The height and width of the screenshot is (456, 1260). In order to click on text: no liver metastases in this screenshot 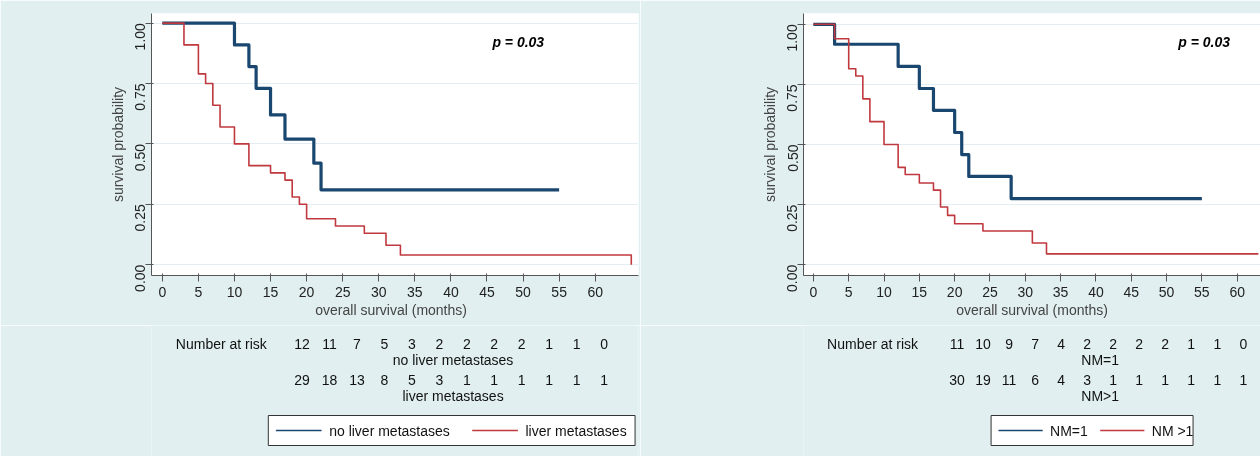, I will do `click(453, 359)`.